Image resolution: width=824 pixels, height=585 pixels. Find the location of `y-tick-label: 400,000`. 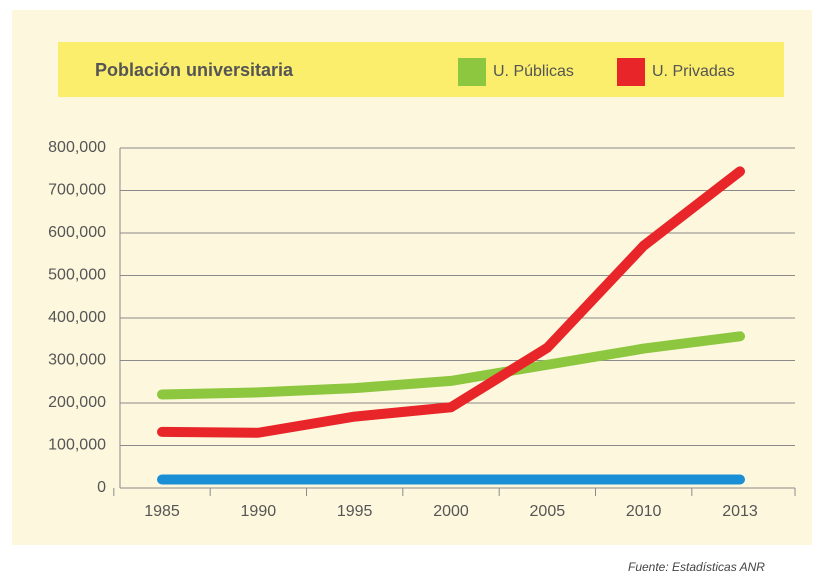

y-tick-label: 400,000 is located at coordinates (77, 317).